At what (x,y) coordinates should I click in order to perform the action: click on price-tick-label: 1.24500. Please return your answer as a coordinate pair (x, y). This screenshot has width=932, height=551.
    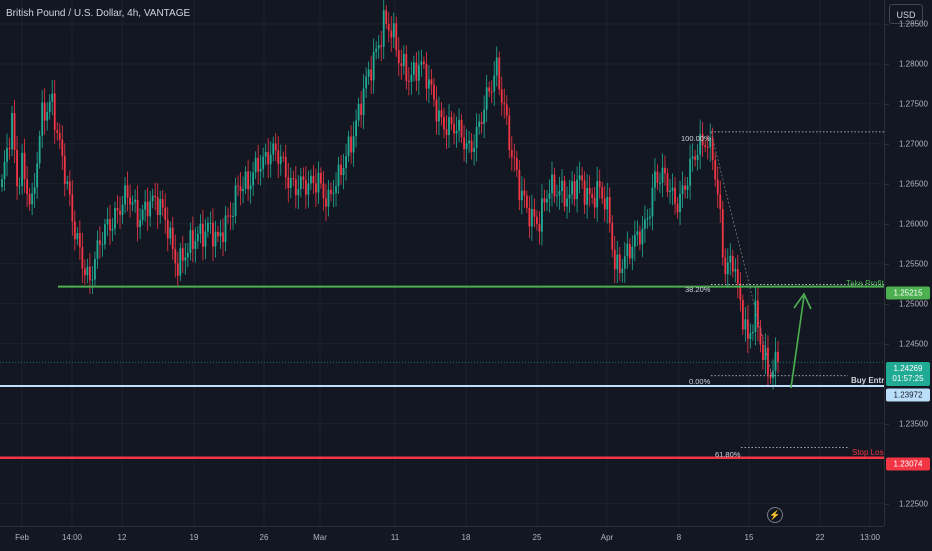
    Looking at the image, I should click on (913, 344).